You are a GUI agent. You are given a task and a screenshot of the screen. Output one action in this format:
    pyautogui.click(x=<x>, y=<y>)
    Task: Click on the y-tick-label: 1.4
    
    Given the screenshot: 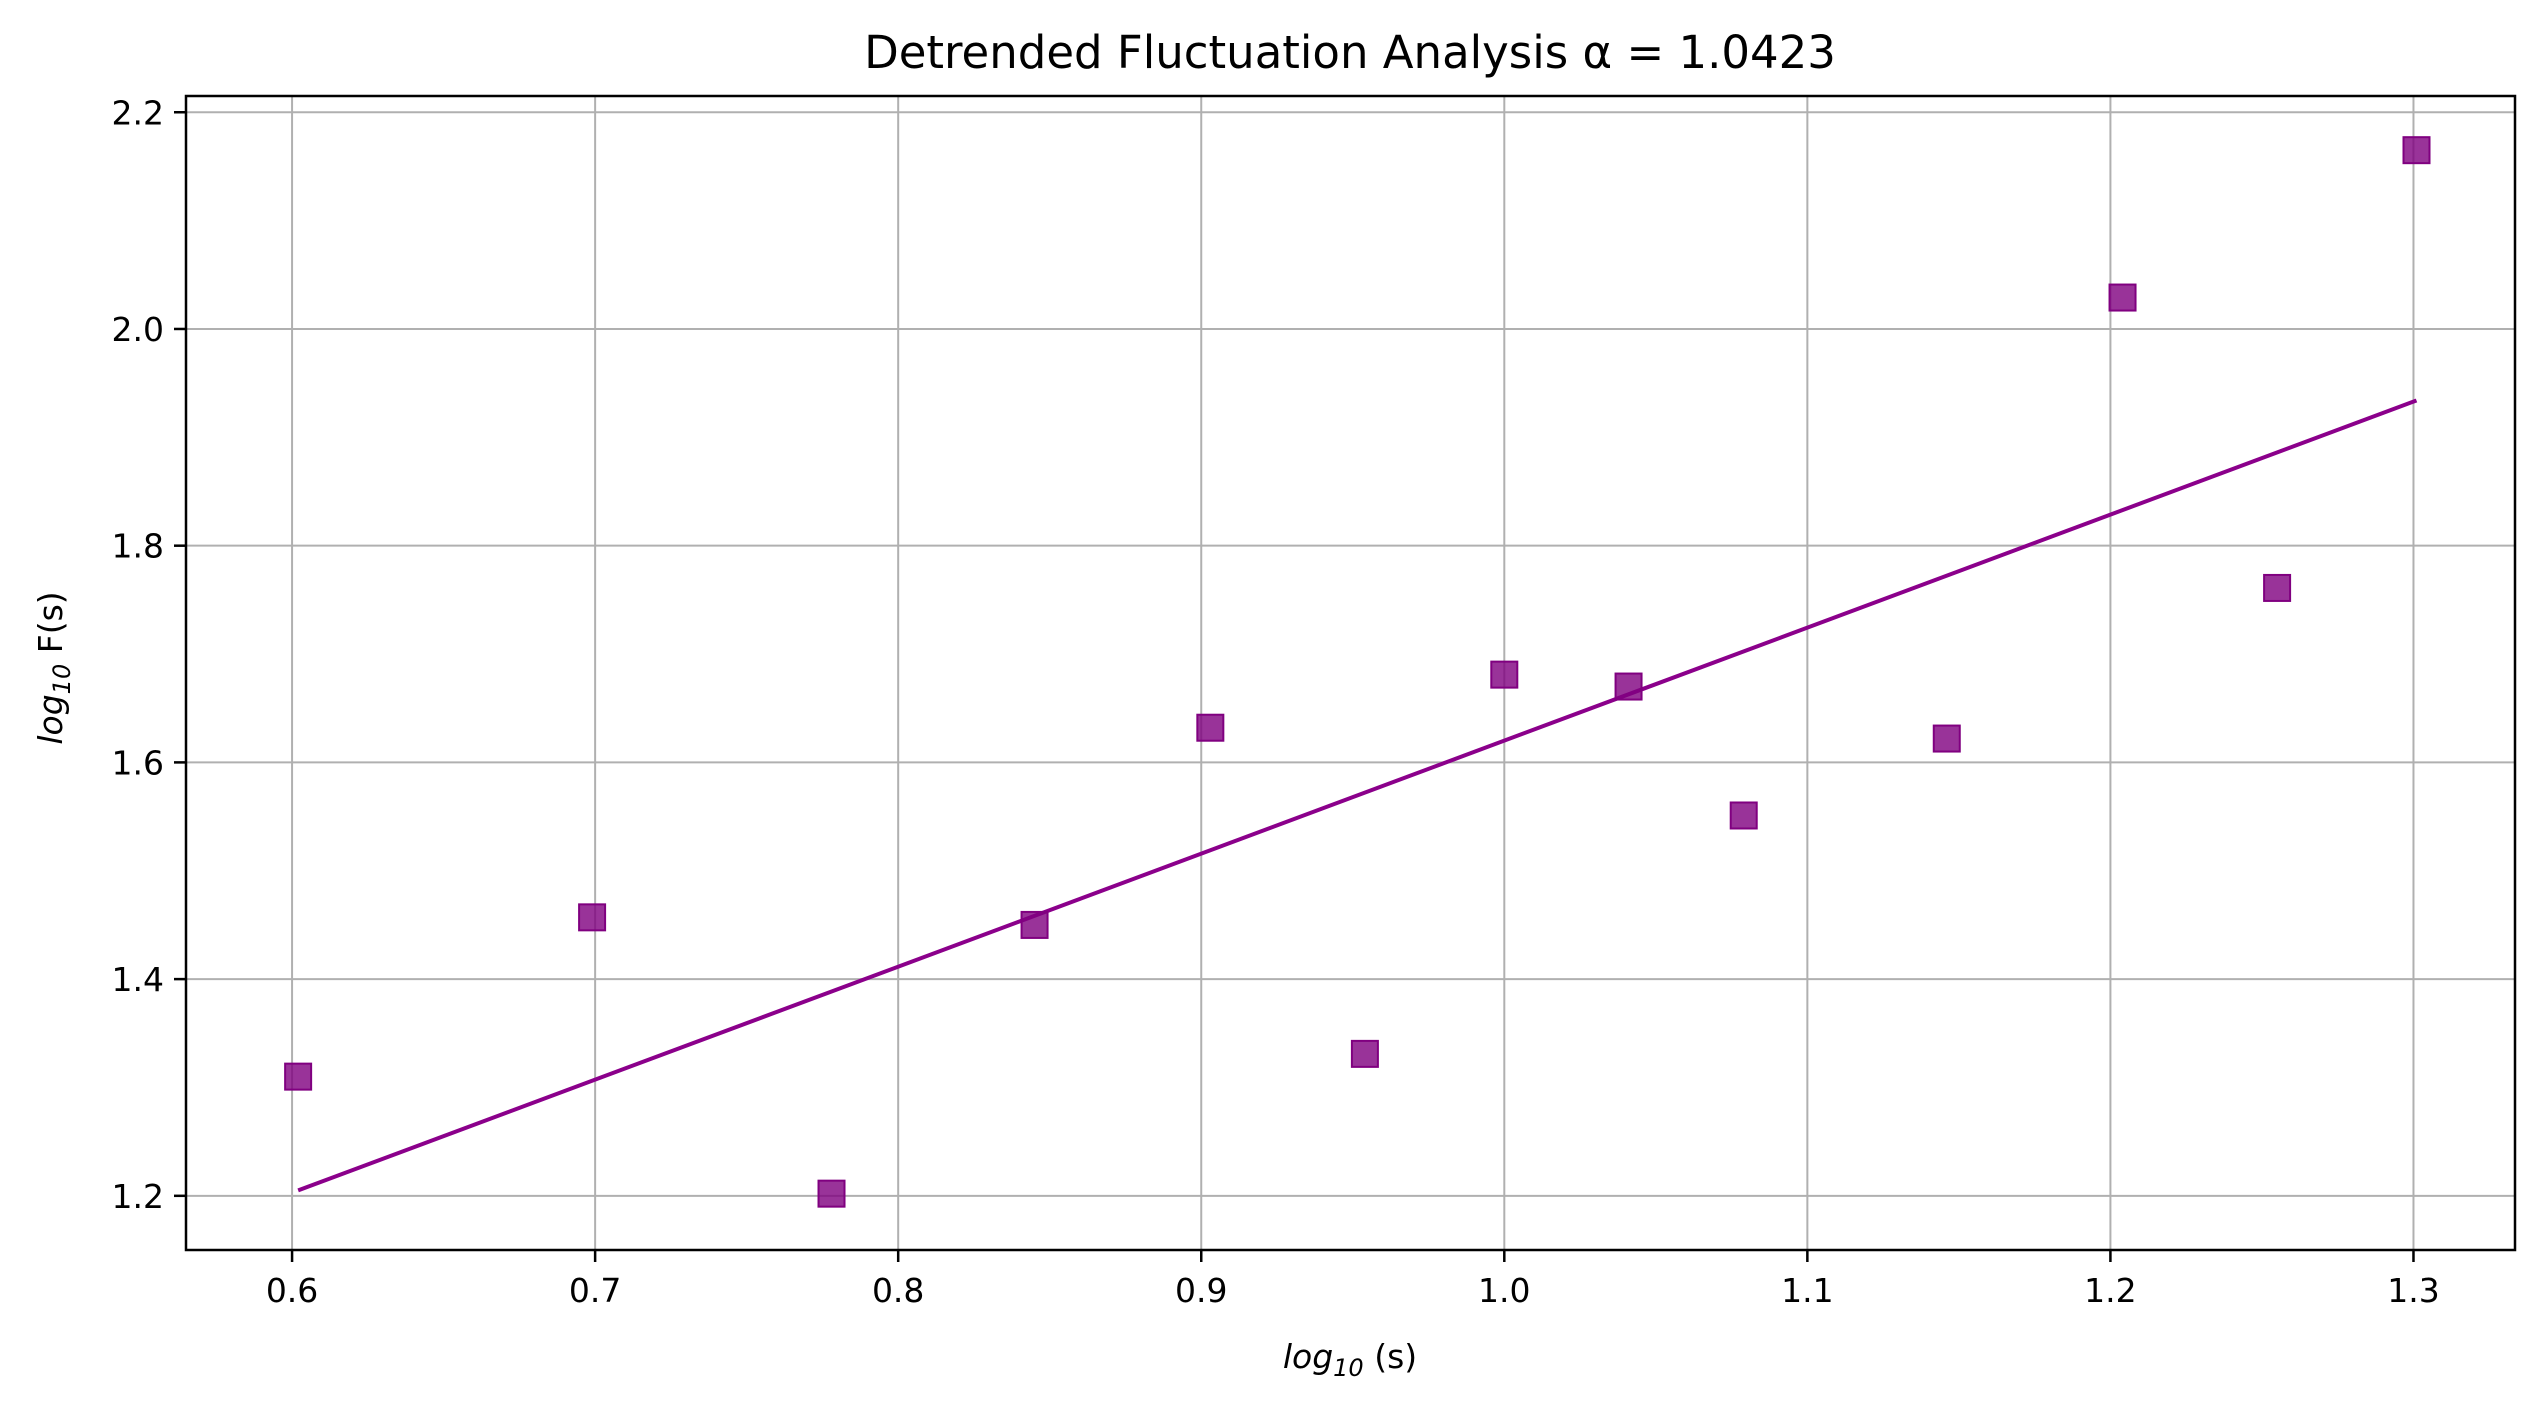 What is the action you would take?
    pyautogui.click(x=138, y=979)
    